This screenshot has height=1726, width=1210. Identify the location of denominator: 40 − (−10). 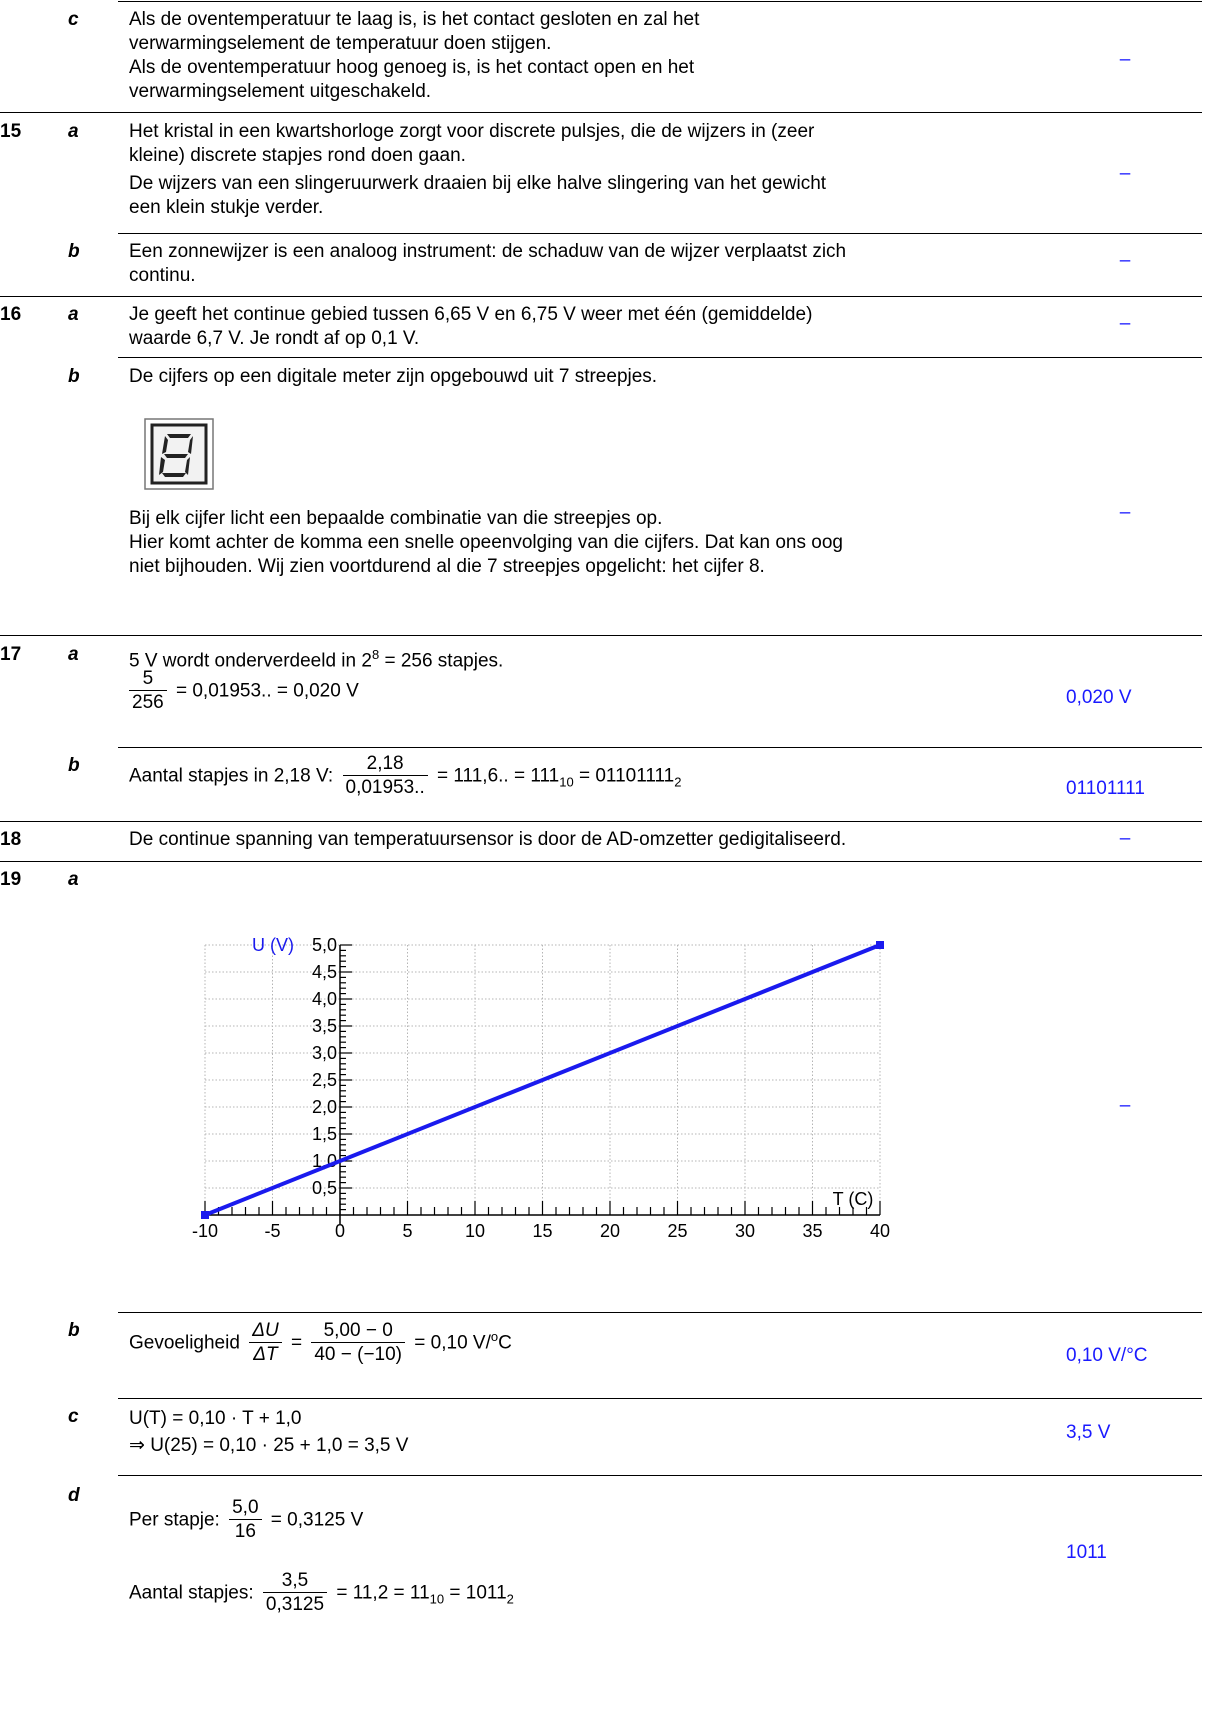
(358, 1354).